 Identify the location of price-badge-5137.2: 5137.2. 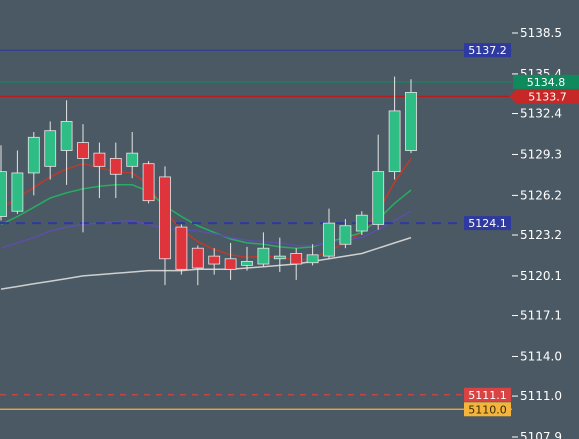
(487, 50).